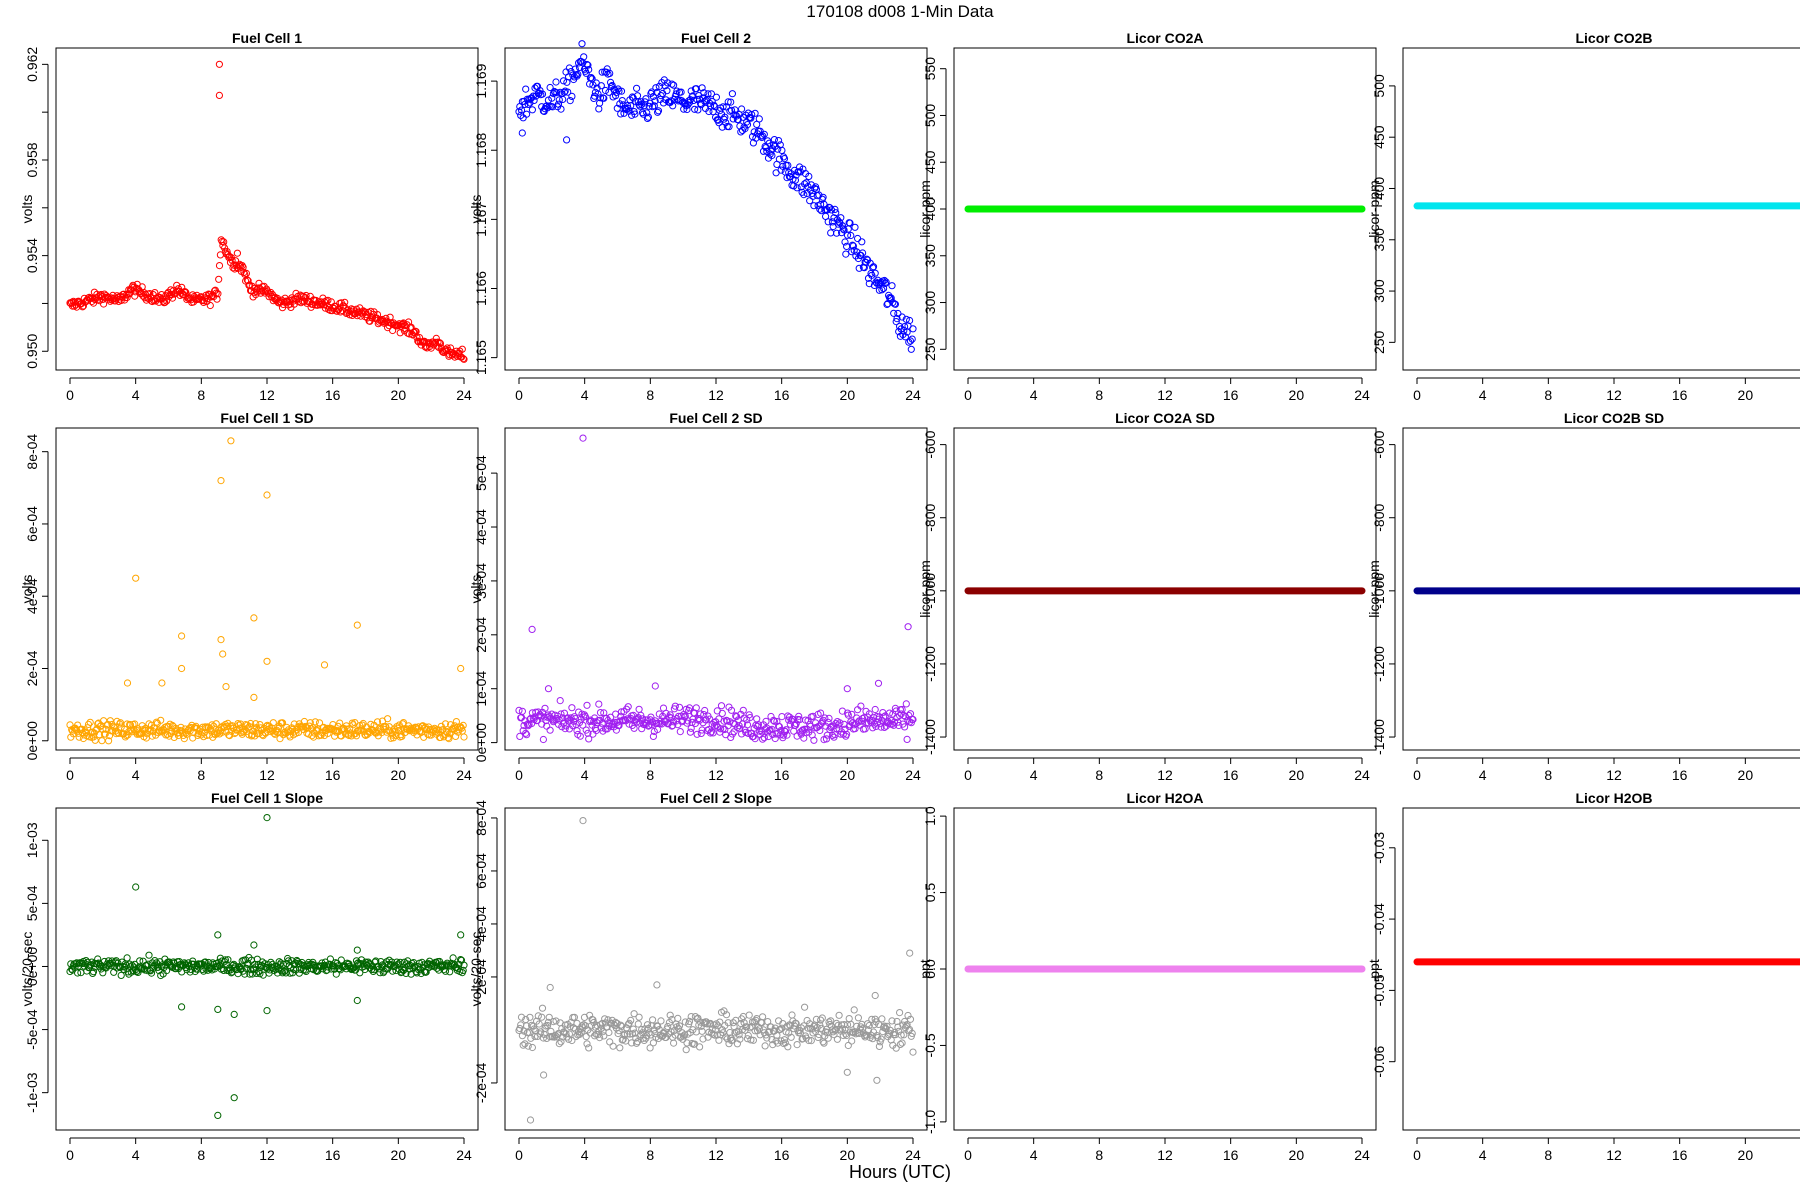 The height and width of the screenshot is (1200, 1800). I want to click on x-tick-label: 24, so click(464, 775).